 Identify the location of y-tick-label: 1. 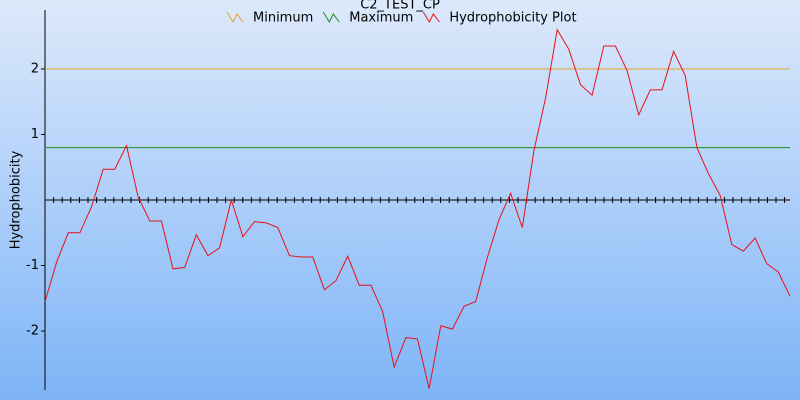
(35, 134).